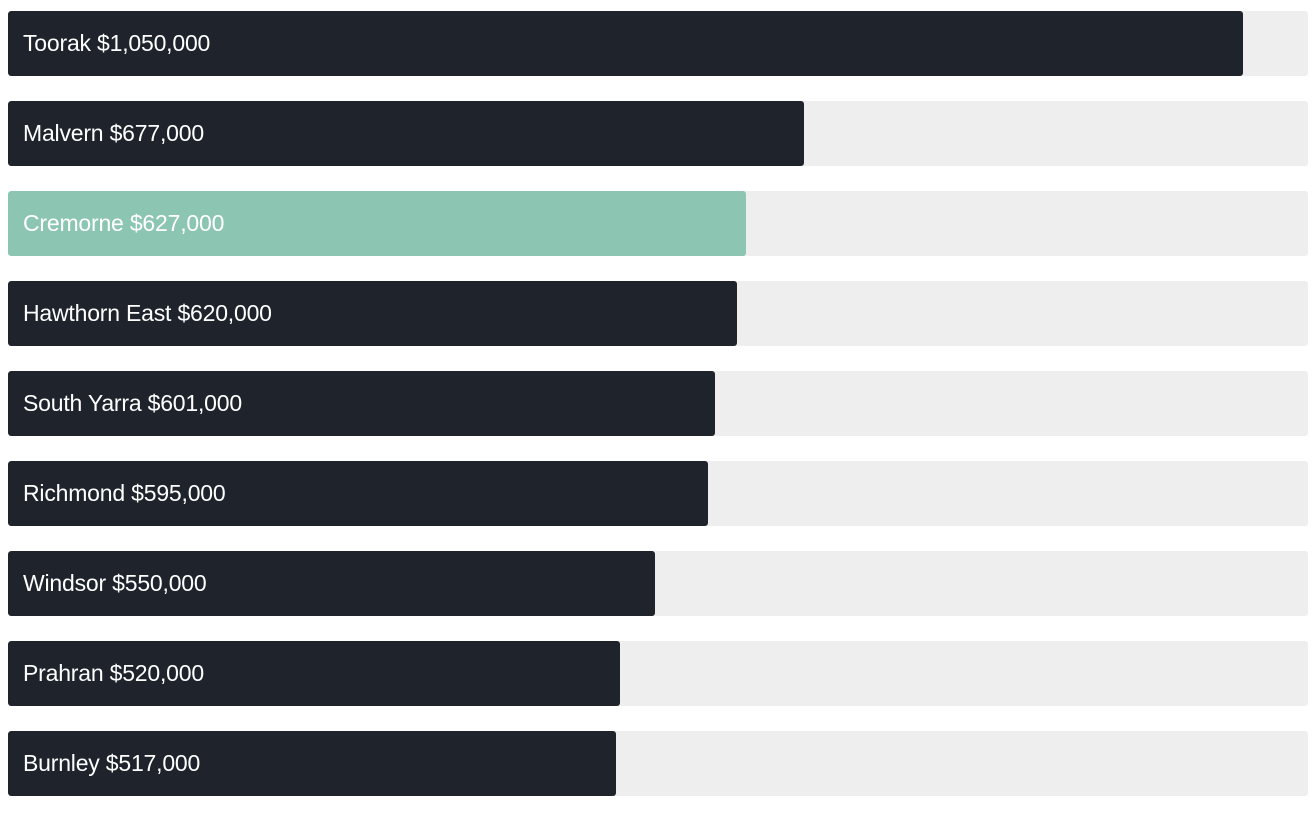  What do you see at coordinates (658, 583) in the screenshot?
I see `bar-track: Windsor $550,000` at bounding box center [658, 583].